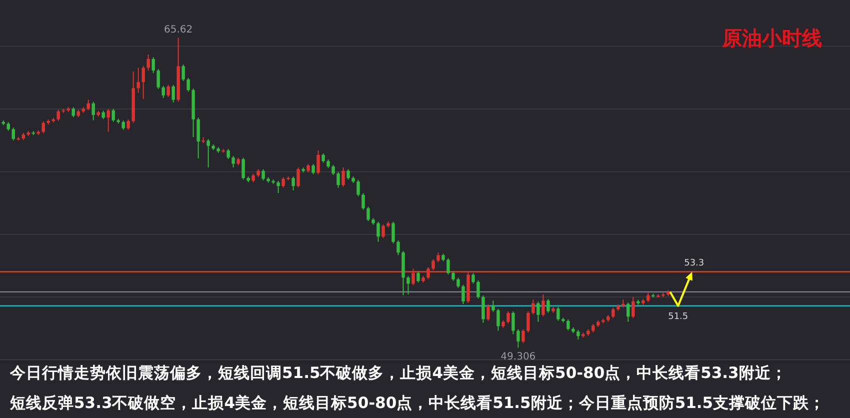  What do you see at coordinates (678, 317) in the screenshot?
I see `ref-line-label: 51.5` at bounding box center [678, 317].